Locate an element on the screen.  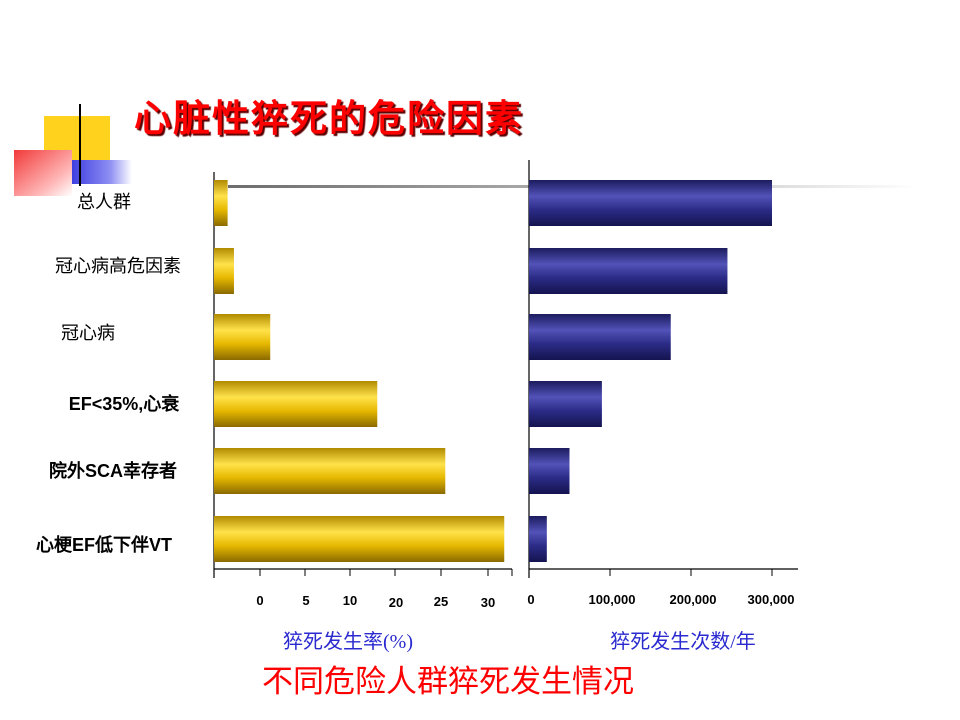
left-tick-label: 30 is located at coordinates (488, 602).